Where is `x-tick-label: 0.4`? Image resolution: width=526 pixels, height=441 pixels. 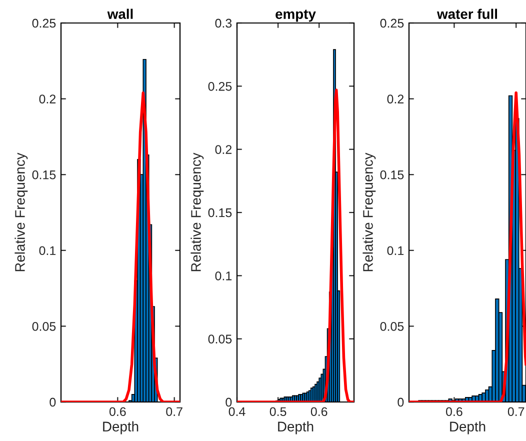
x-tick-label: 0.4 is located at coordinates (237, 411).